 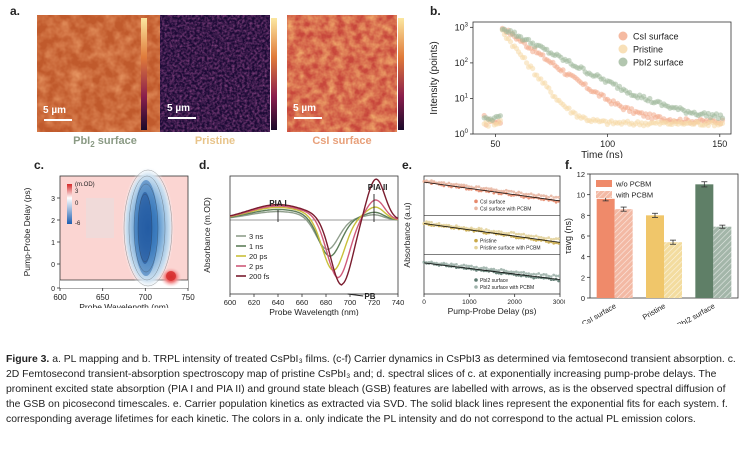 I want to click on kinetics-x-tick-label: 1000, so click(x=469, y=302).